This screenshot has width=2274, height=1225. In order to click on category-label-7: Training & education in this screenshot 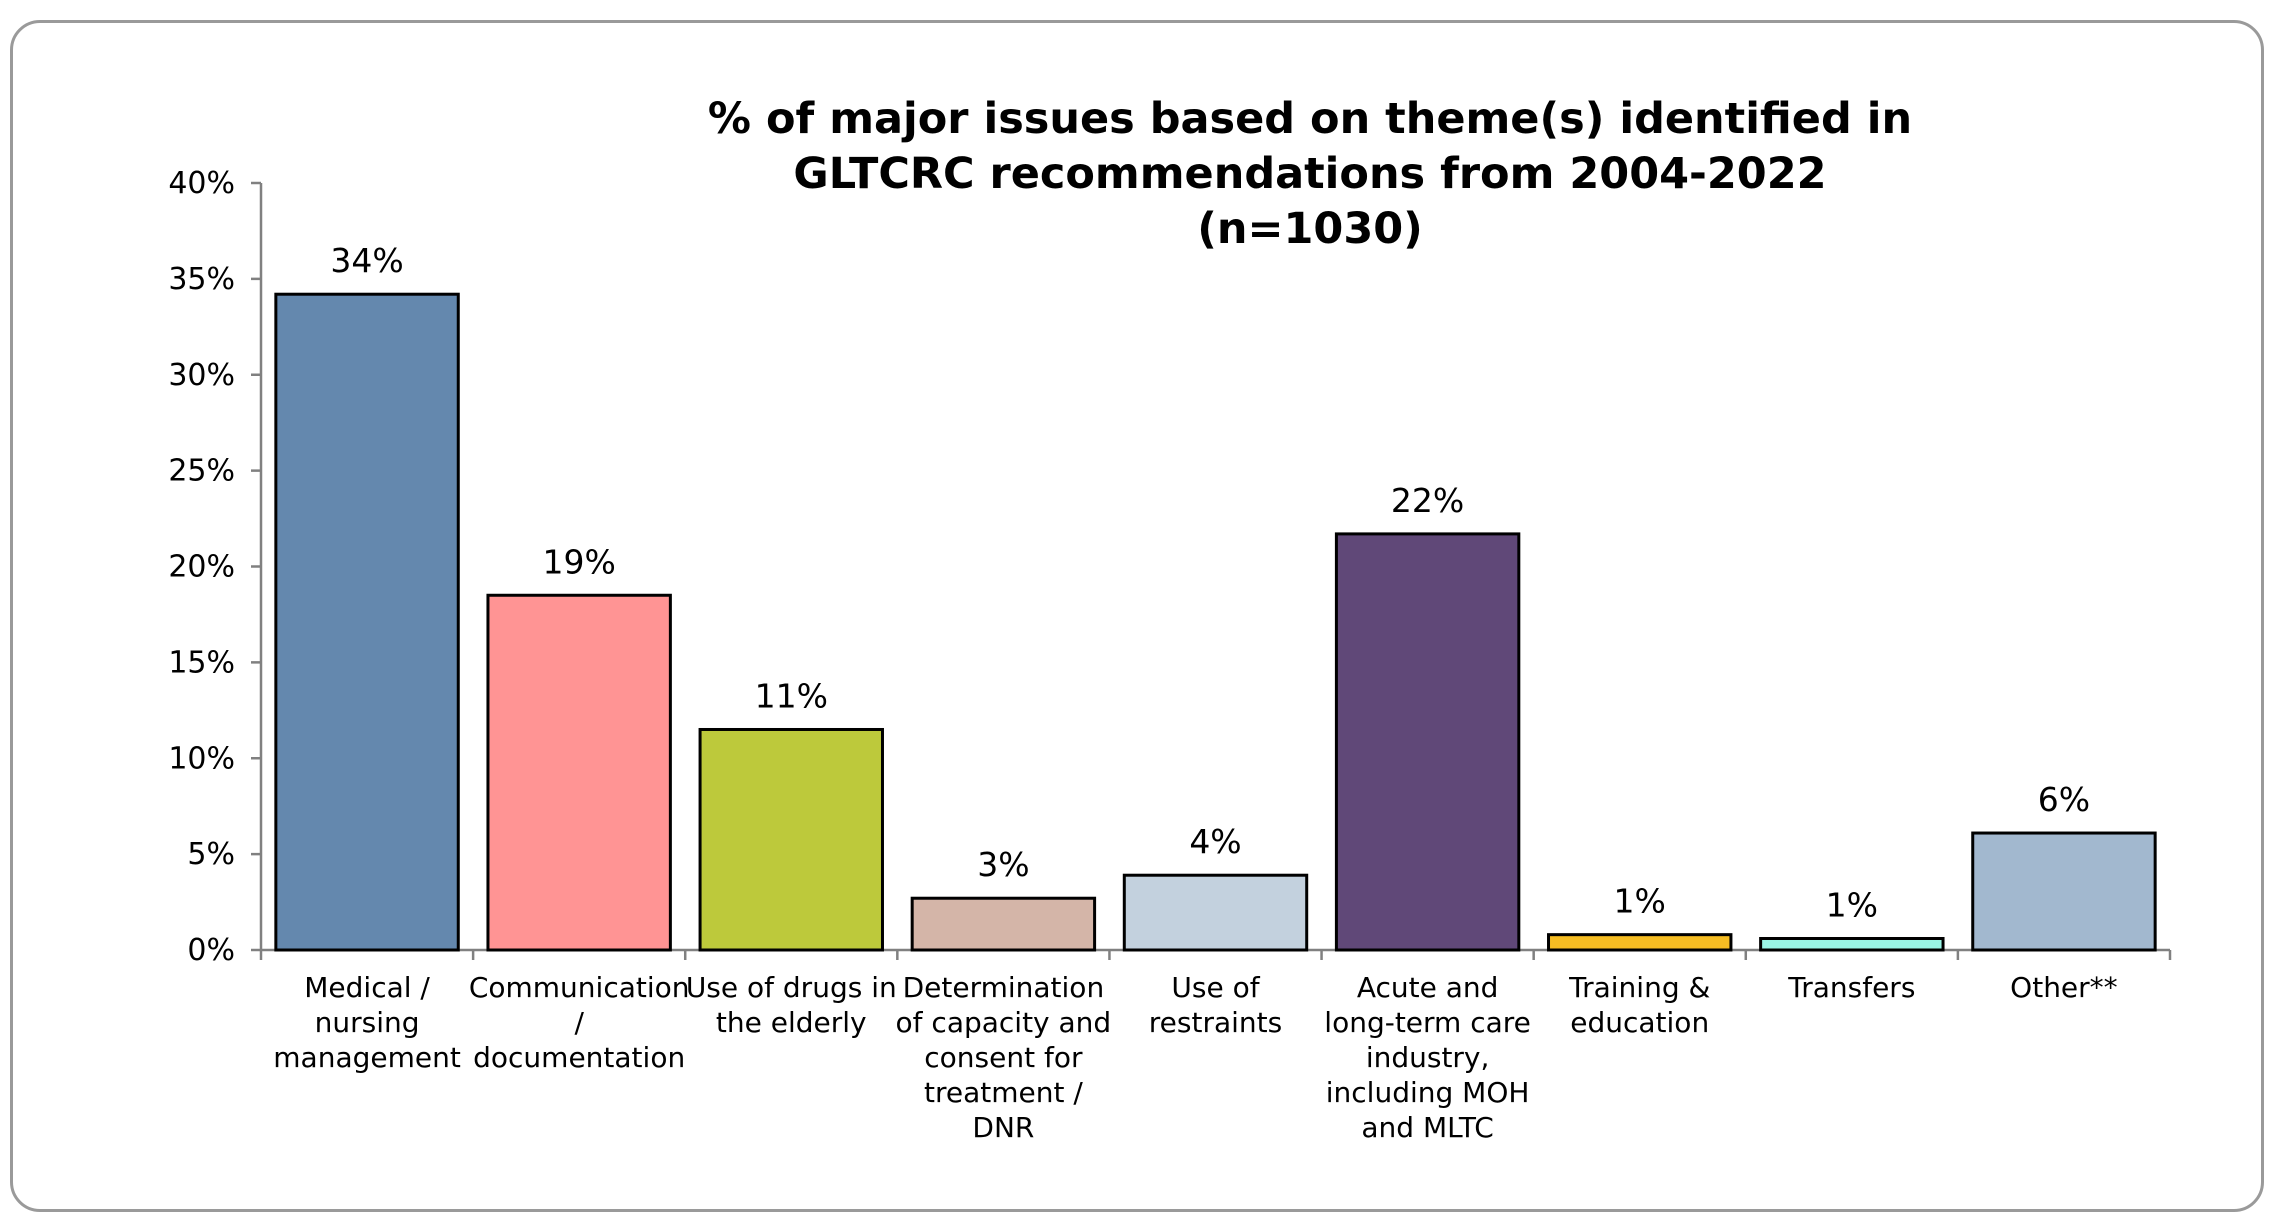, I will do `click(1639, 1005)`.